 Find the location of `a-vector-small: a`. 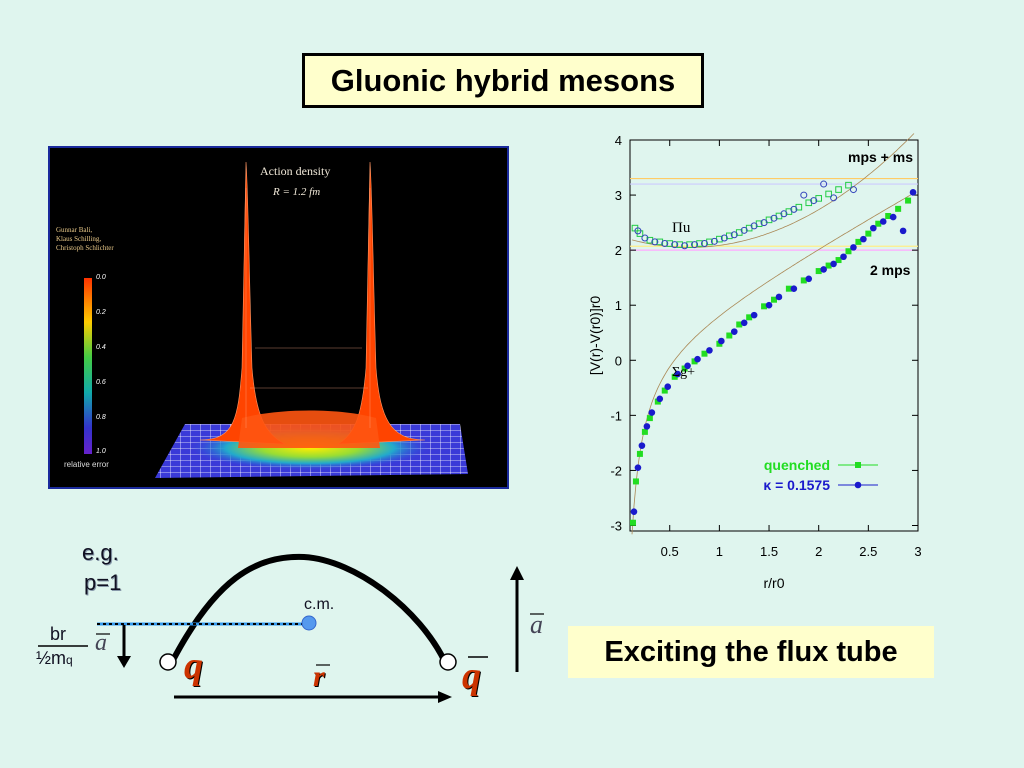

a-vector-small: a is located at coordinates (101, 643).